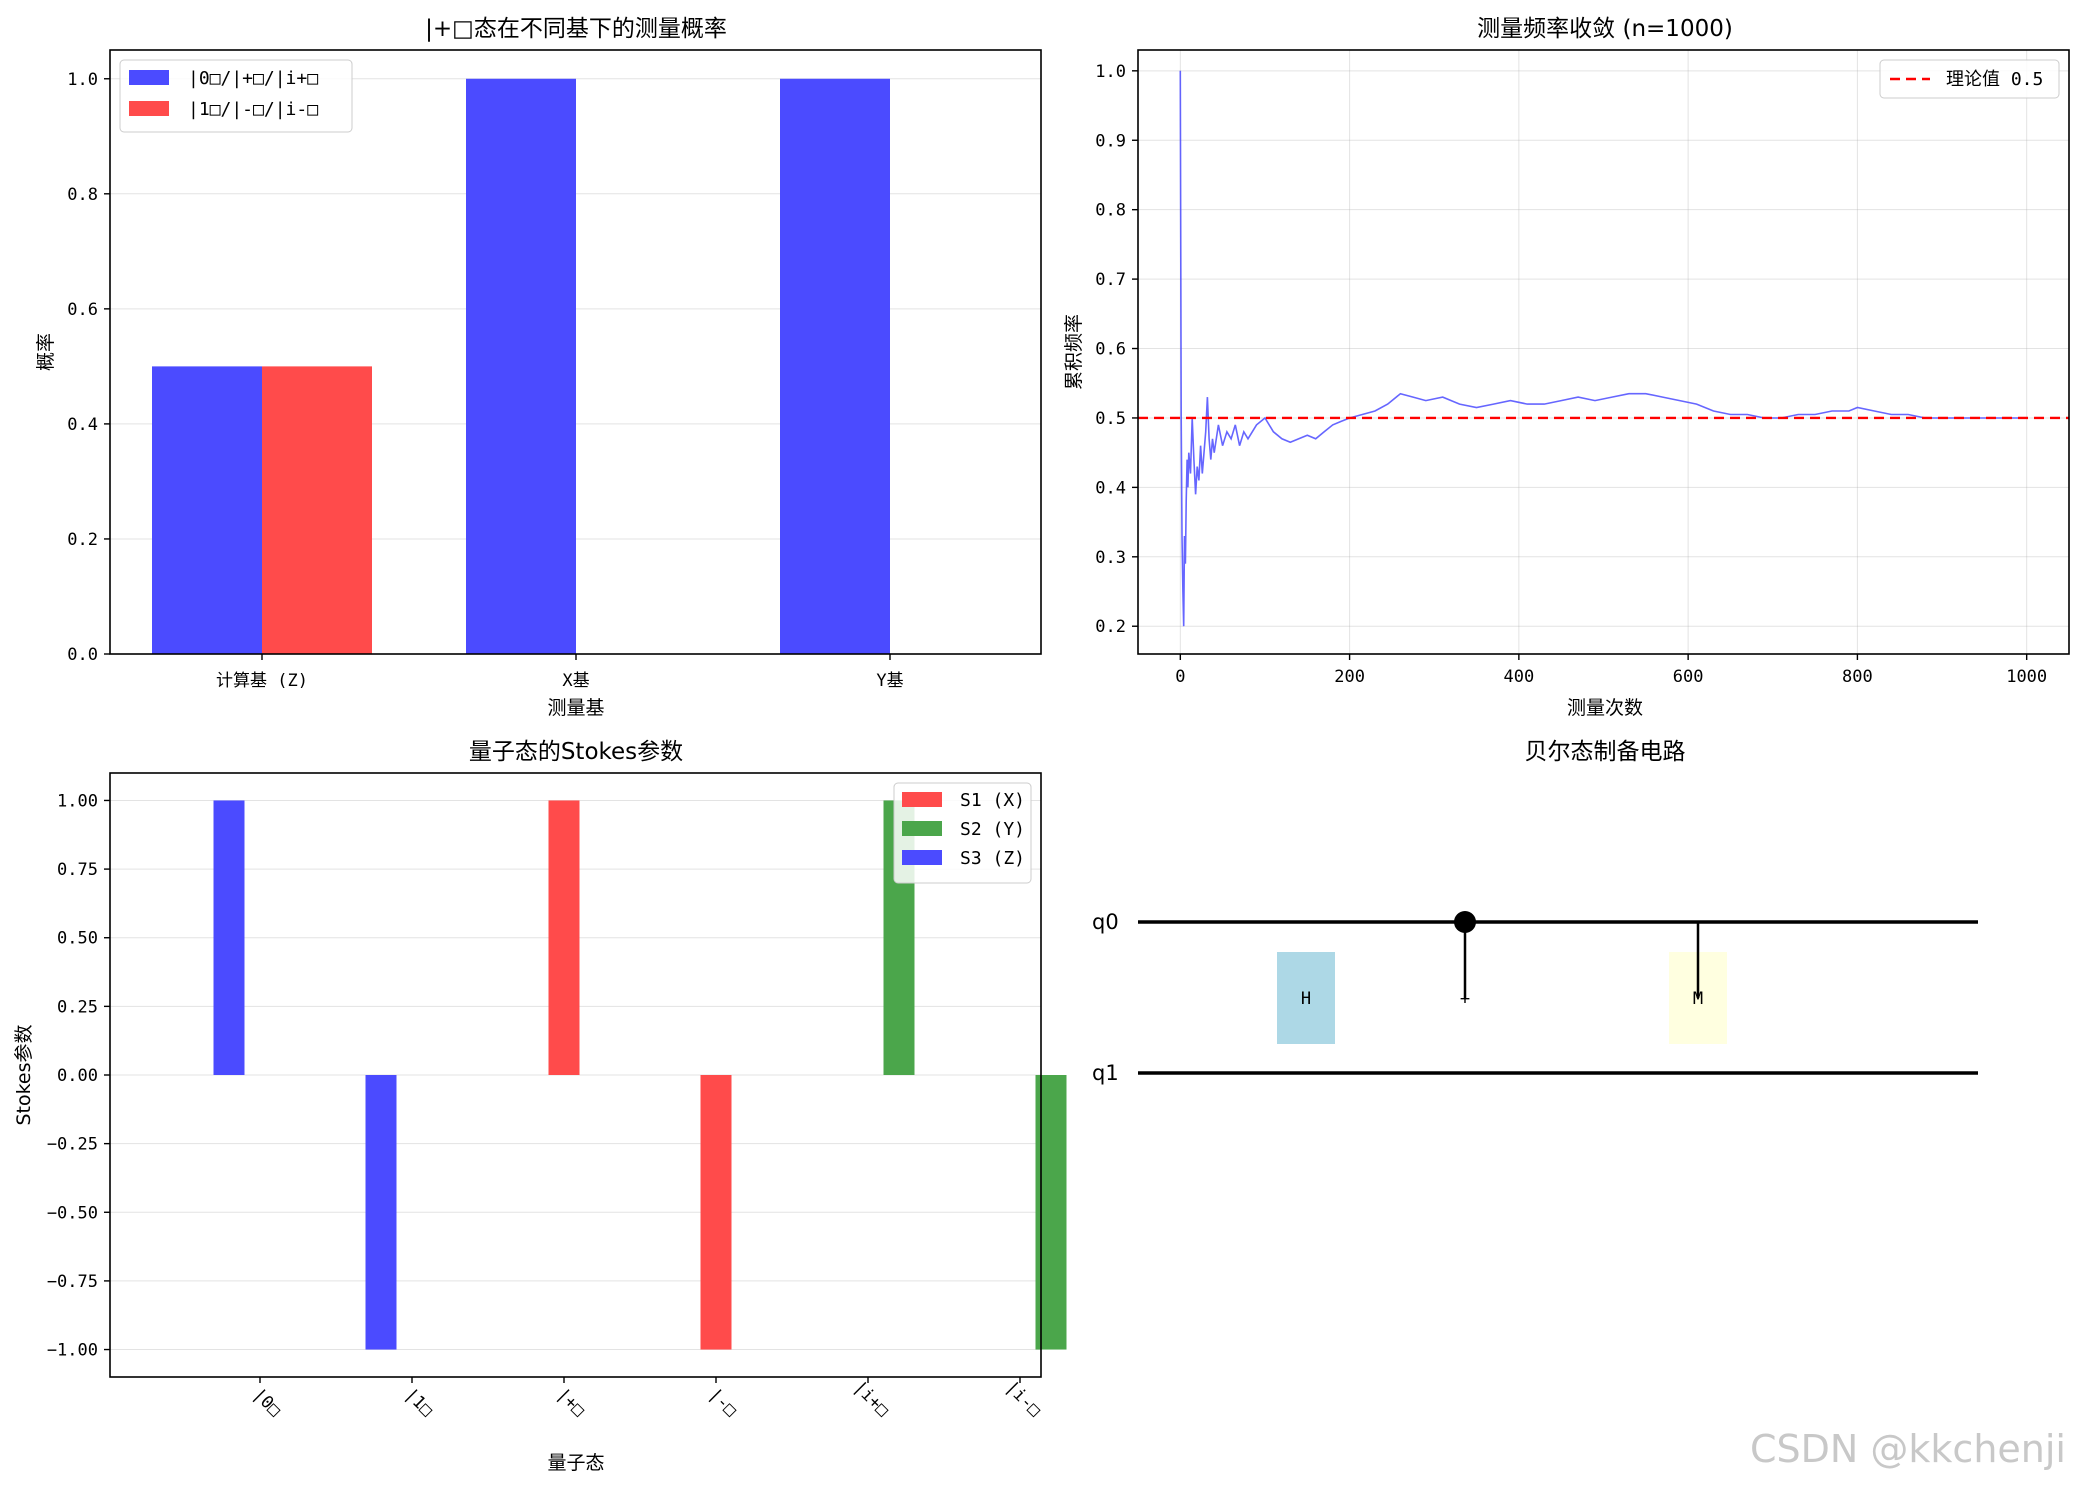  Describe the element at coordinates (576, 29) in the screenshot. I see `chart-title: |+□态在不同基下的测量概率` at that location.